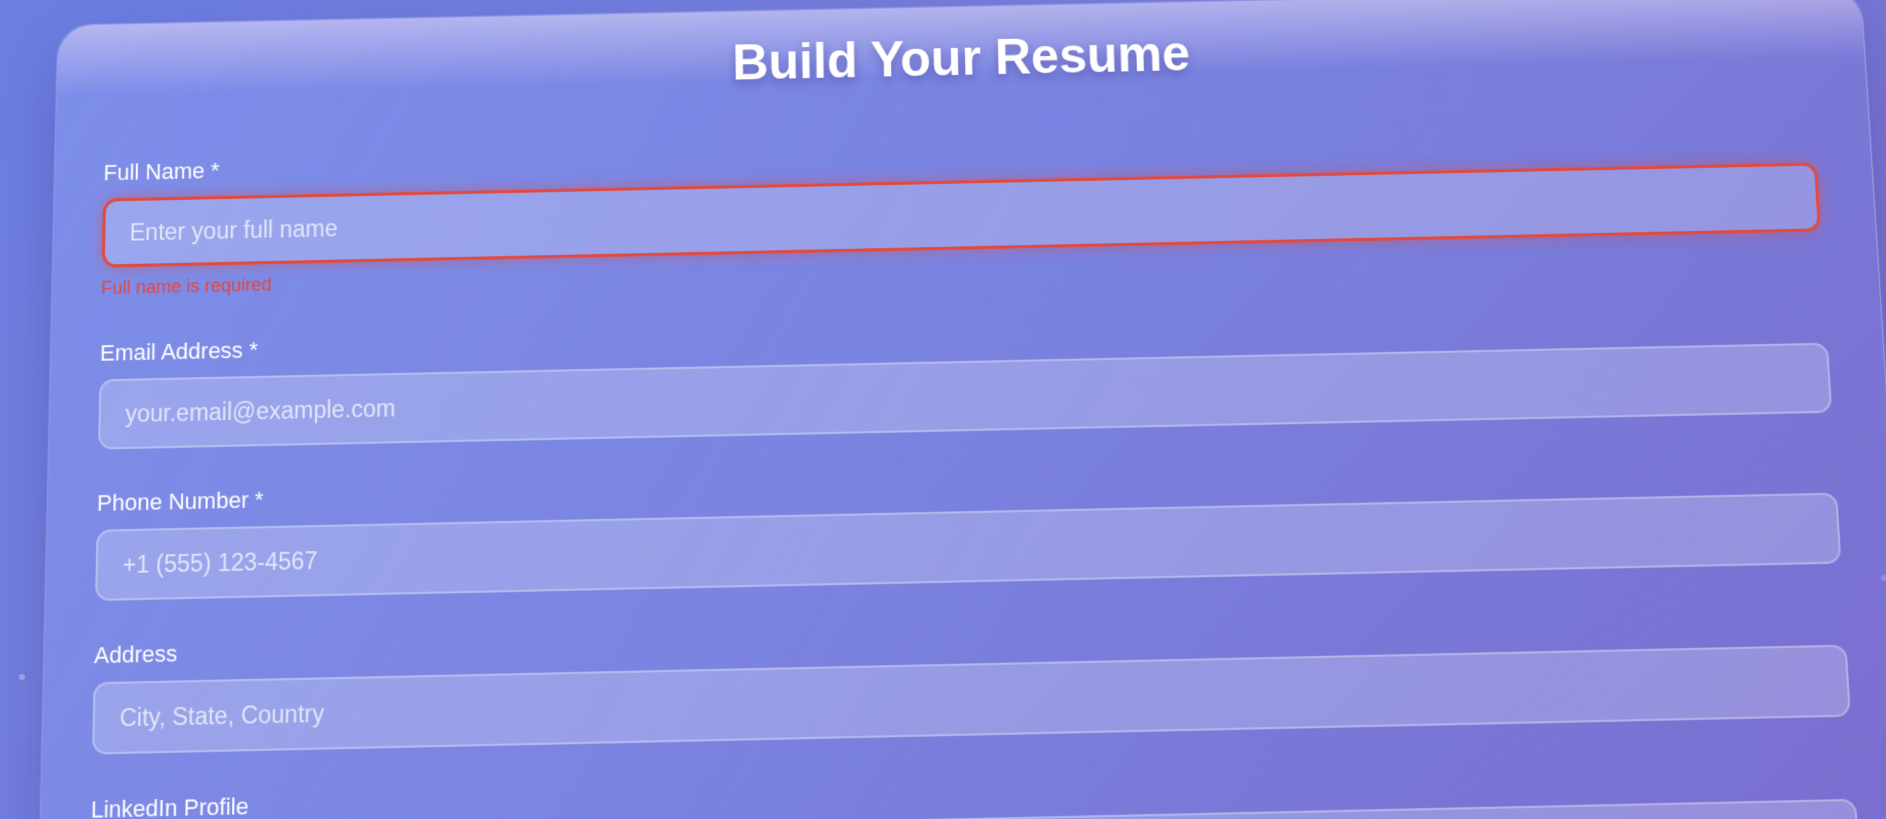 The height and width of the screenshot is (819, 1886). What do you see at coordinates (22, 677) in the screenshot?
I see `background-dot` at bounding box center [22, 677].